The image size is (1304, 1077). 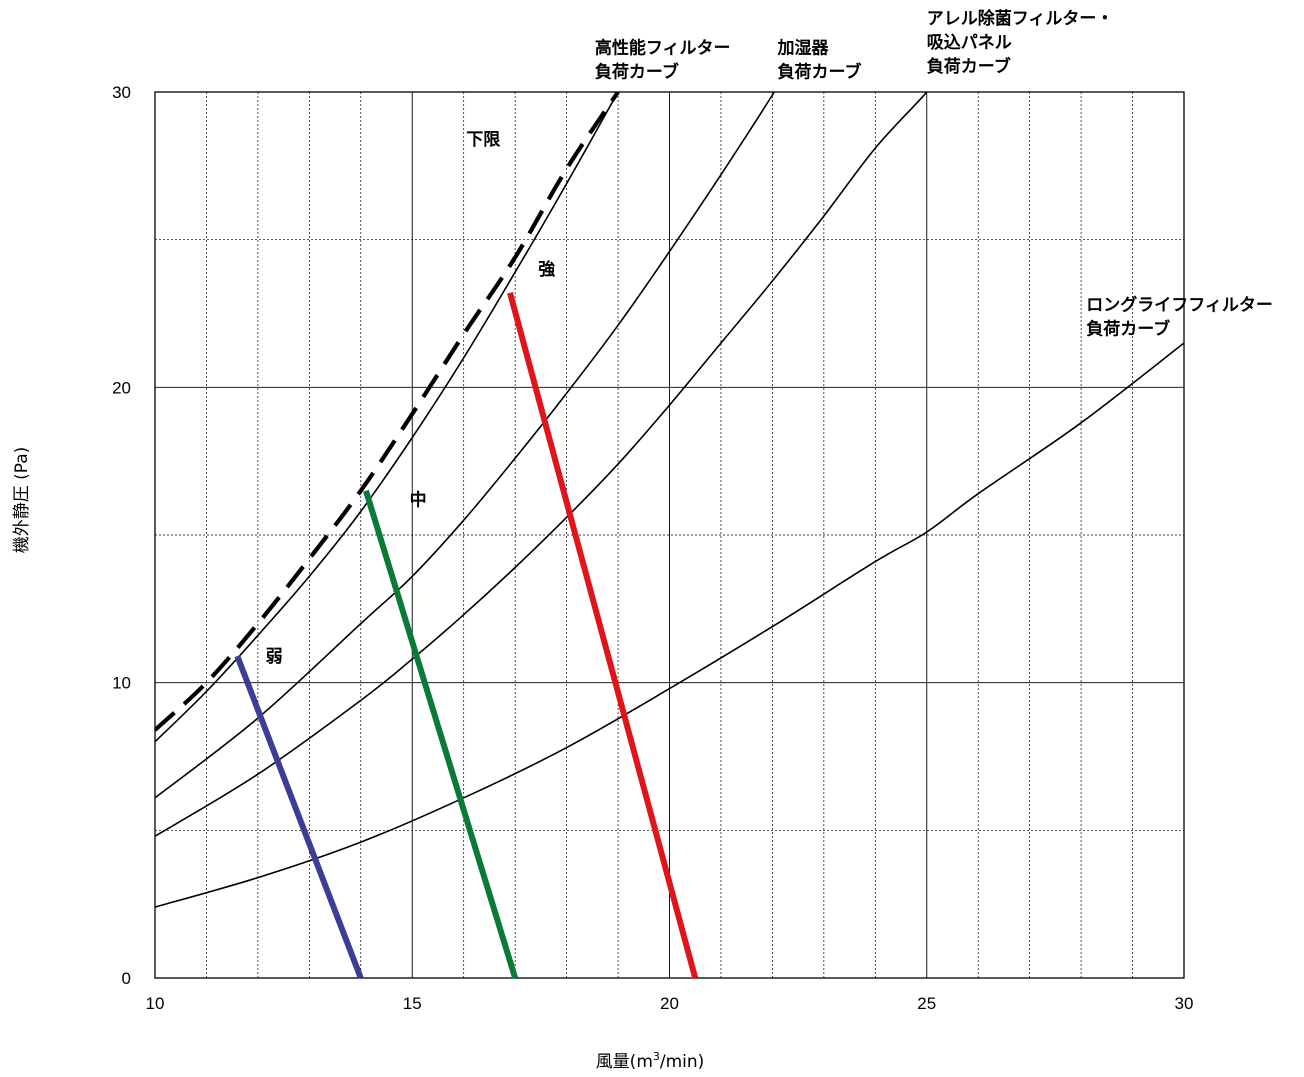 I want to click on y-tick-label: 0, so click(x=126, y=978).